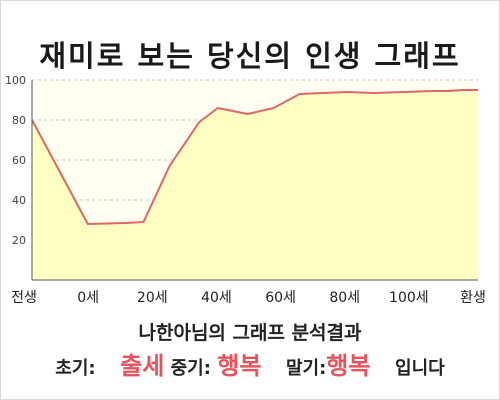 This screenshot has height=400, width=500. Describe the element at coordinates (19, 200) in the screenshot. I see `y-tick-40: 40` at that location.